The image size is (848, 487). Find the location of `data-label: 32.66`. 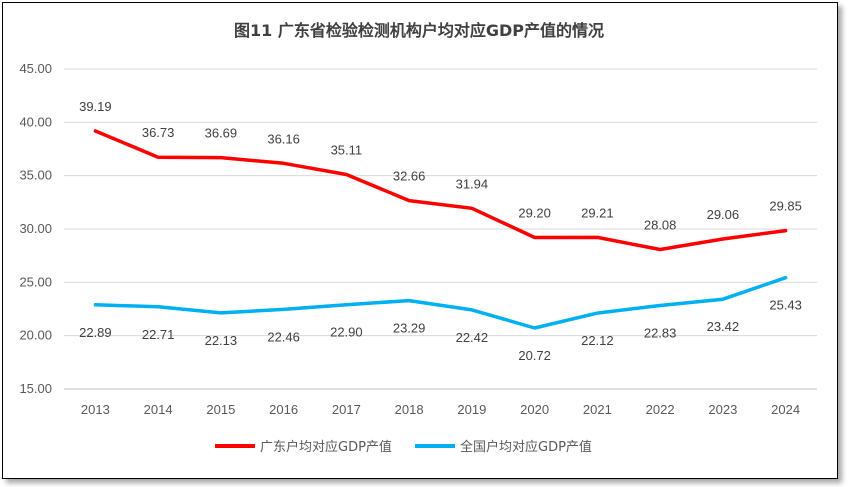

data-label: 32.66 is located at coordinates (409, 176).